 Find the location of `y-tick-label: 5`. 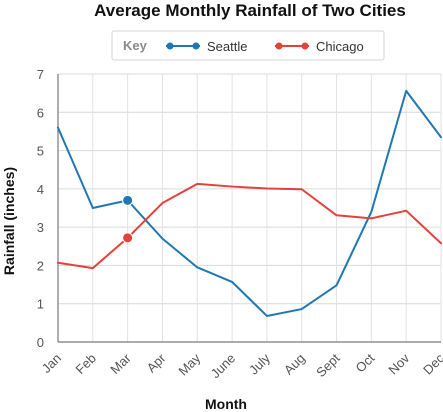

y-tick-label: 5 is located at coordinates (40, 151).